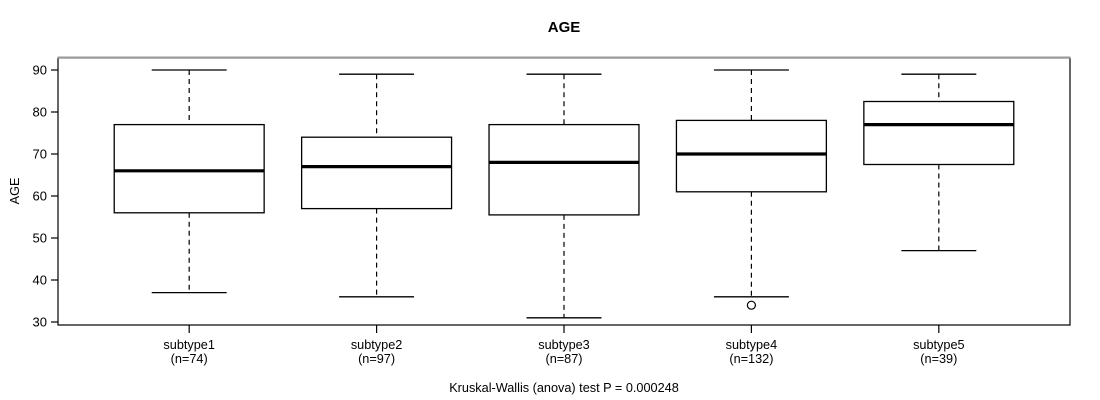 The image size is (1100, 400). I want to click on x-category-label: subtype4, so click(752, 345).